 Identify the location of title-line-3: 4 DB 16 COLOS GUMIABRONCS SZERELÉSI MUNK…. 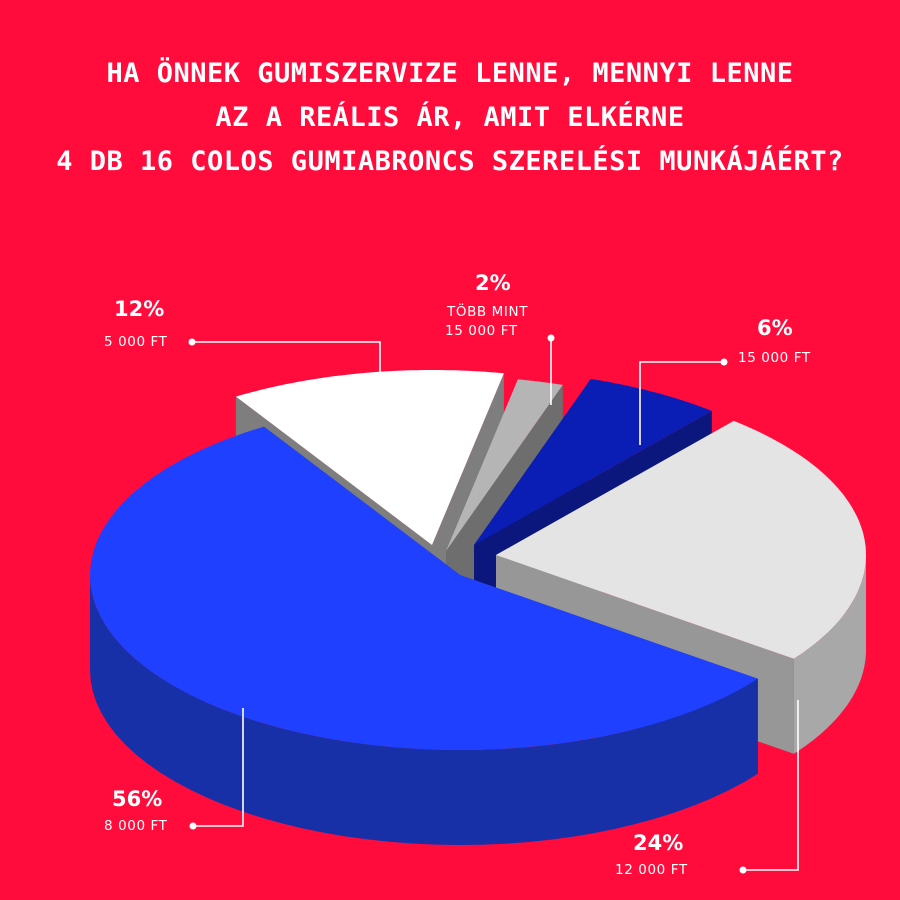
(450, 161).